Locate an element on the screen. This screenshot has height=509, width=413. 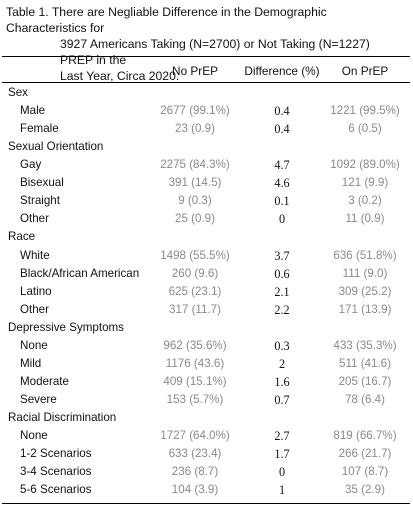
bottom-rule is located at coordinates (206, 503).